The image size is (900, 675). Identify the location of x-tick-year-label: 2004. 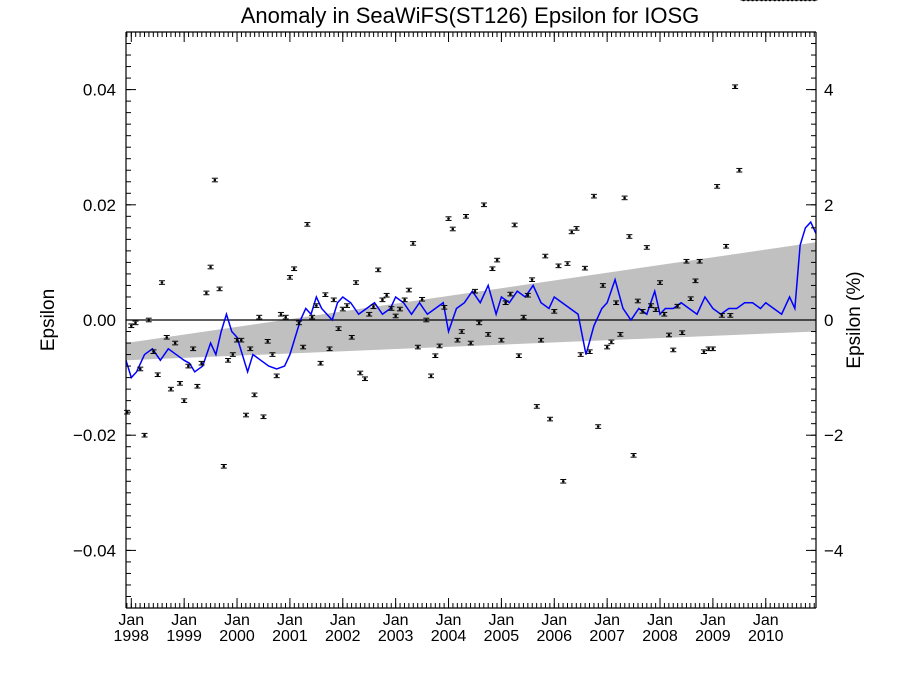
(449, 636).